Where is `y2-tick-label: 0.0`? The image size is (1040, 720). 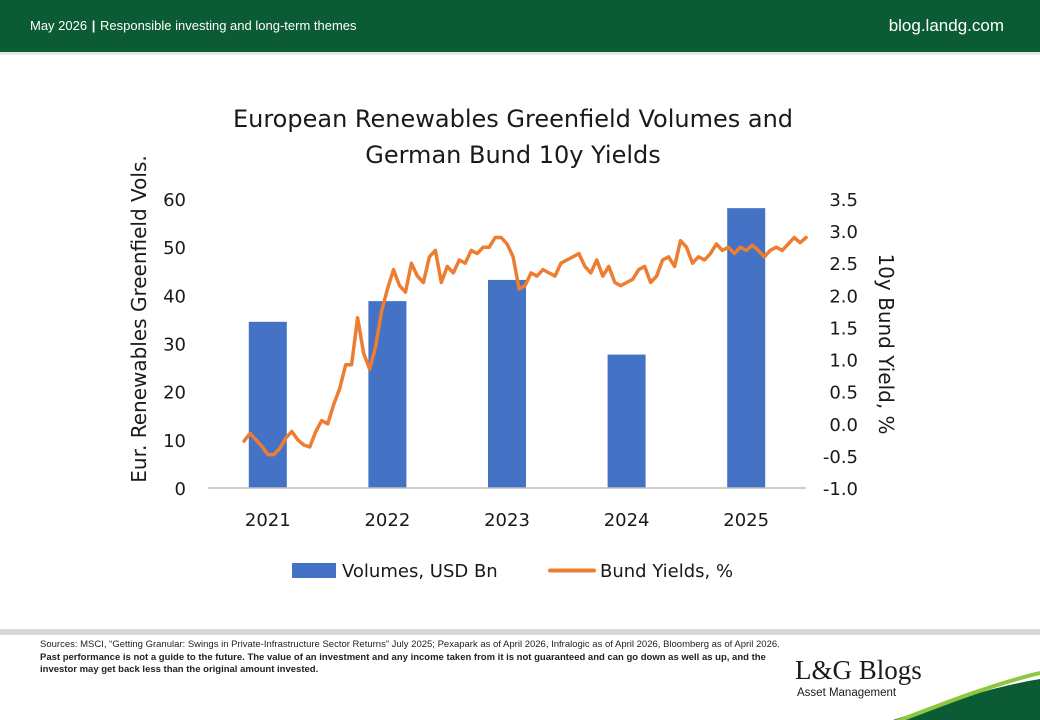 y2-tick-label: 0.0 is located at coordinates (843, 425).